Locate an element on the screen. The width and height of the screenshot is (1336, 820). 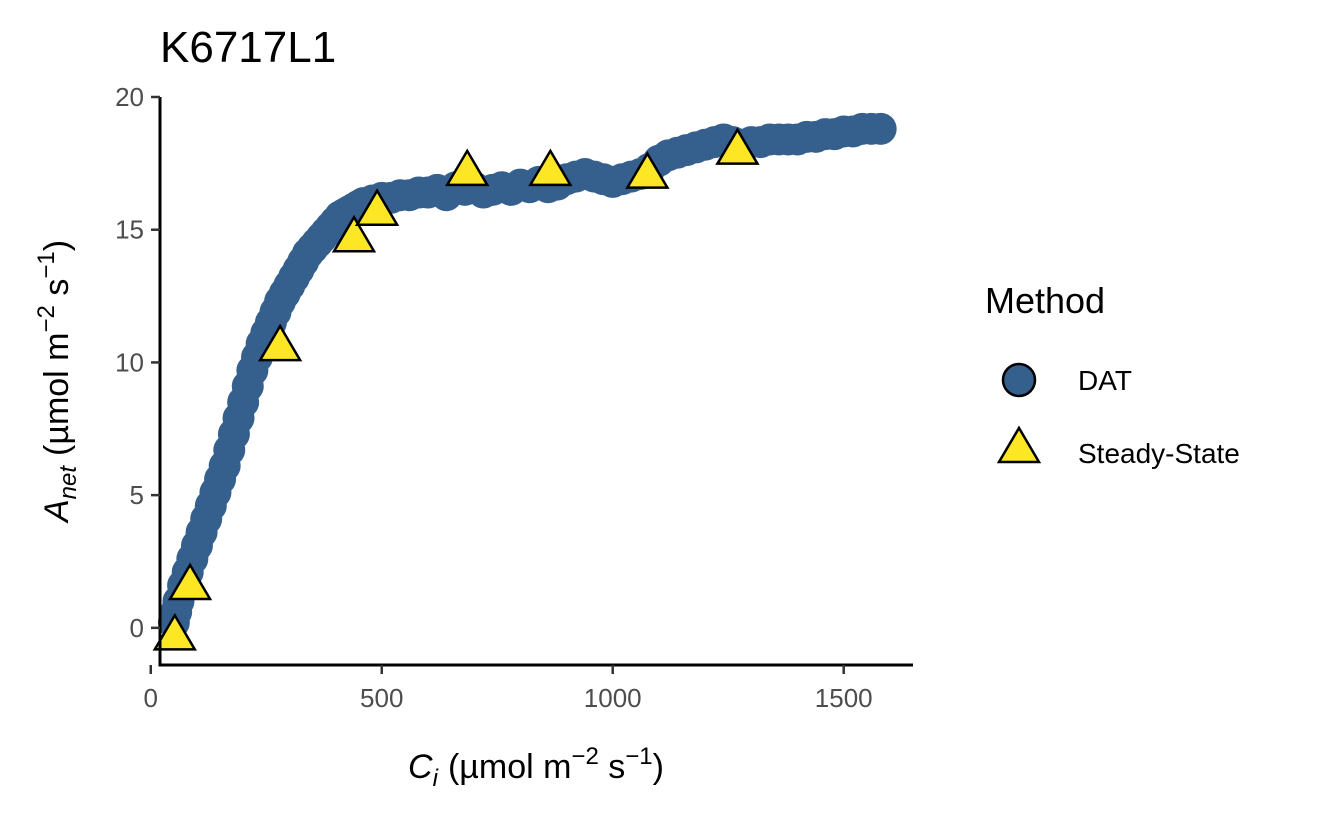
x-tick-label: 1000 is located at coordinates (613, 698).